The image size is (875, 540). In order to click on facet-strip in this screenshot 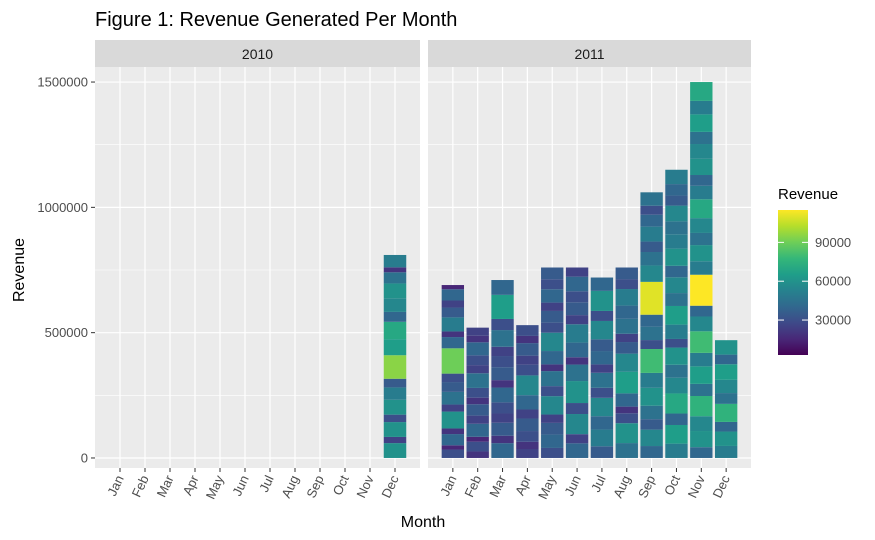, I will do `click(589, 53)`.